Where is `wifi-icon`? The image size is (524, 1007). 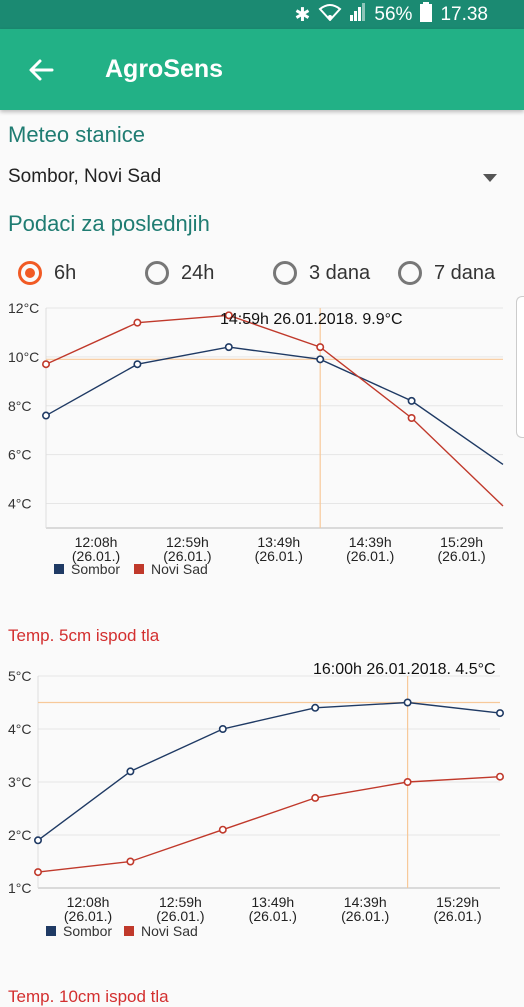
wifi-icon is located at coordinates (330, 15).